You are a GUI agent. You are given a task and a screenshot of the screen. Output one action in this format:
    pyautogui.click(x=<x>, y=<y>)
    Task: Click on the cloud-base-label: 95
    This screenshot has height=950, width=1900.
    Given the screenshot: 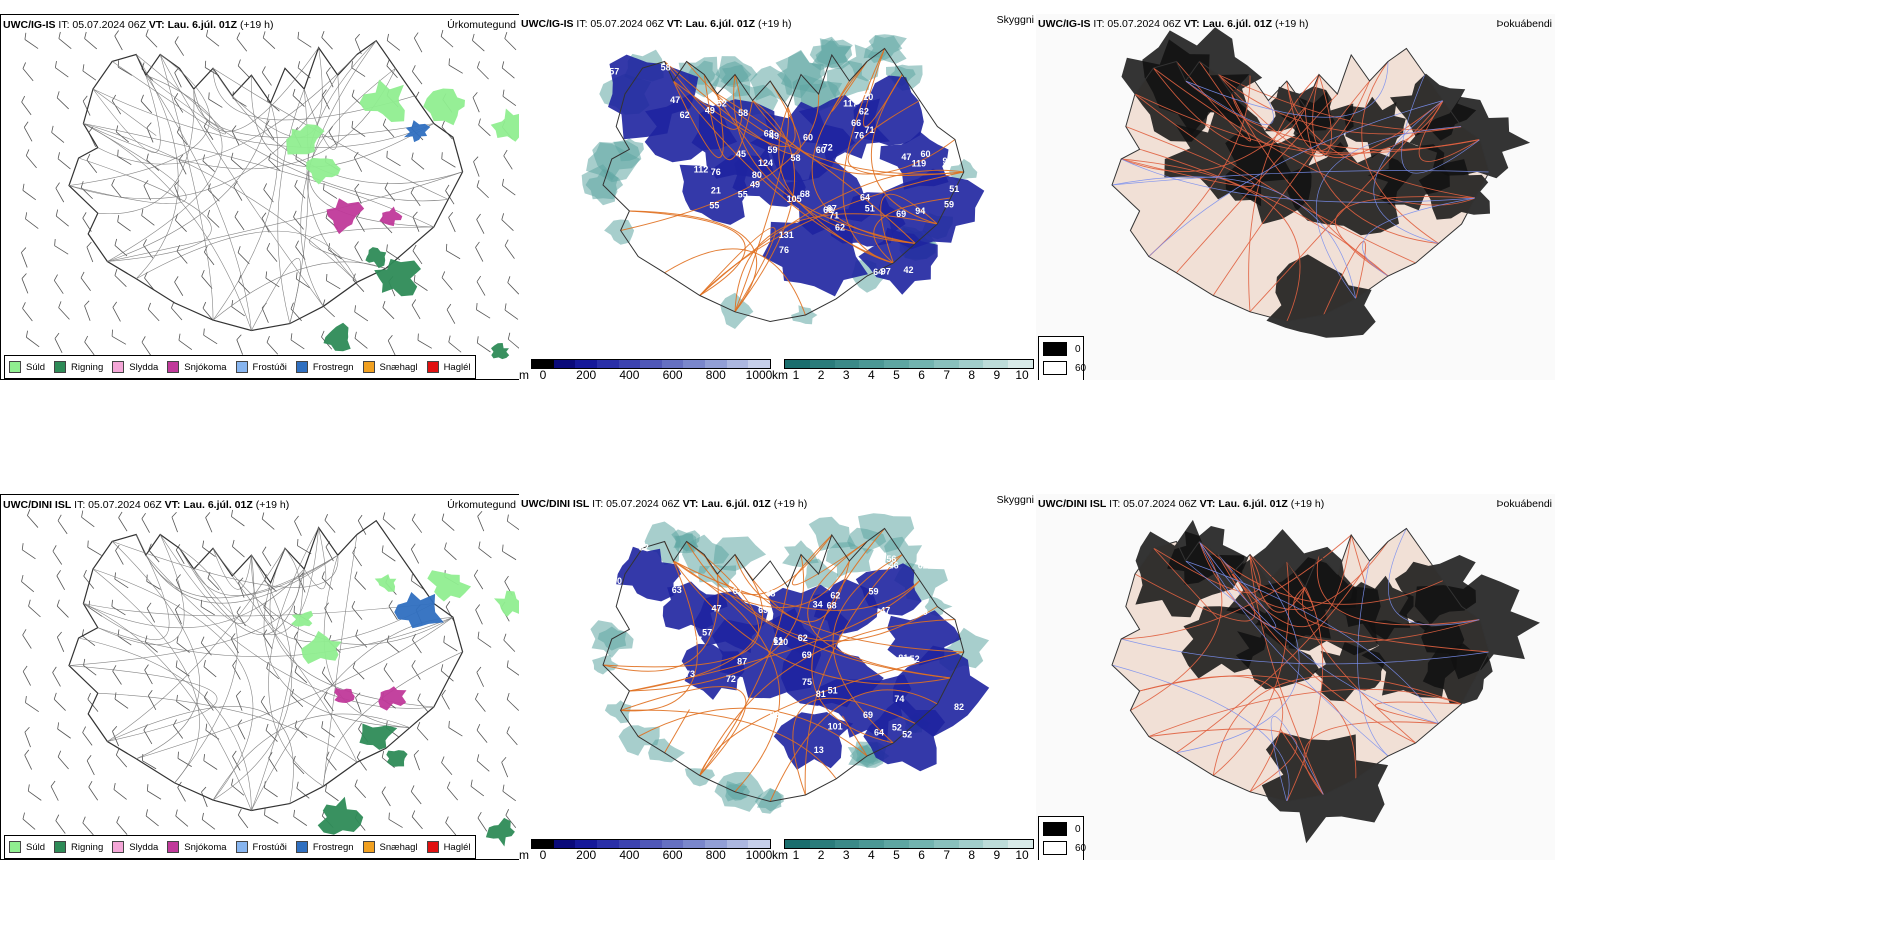 What is the action you would take?
    pyautogui.click(x=947, y=161)
    